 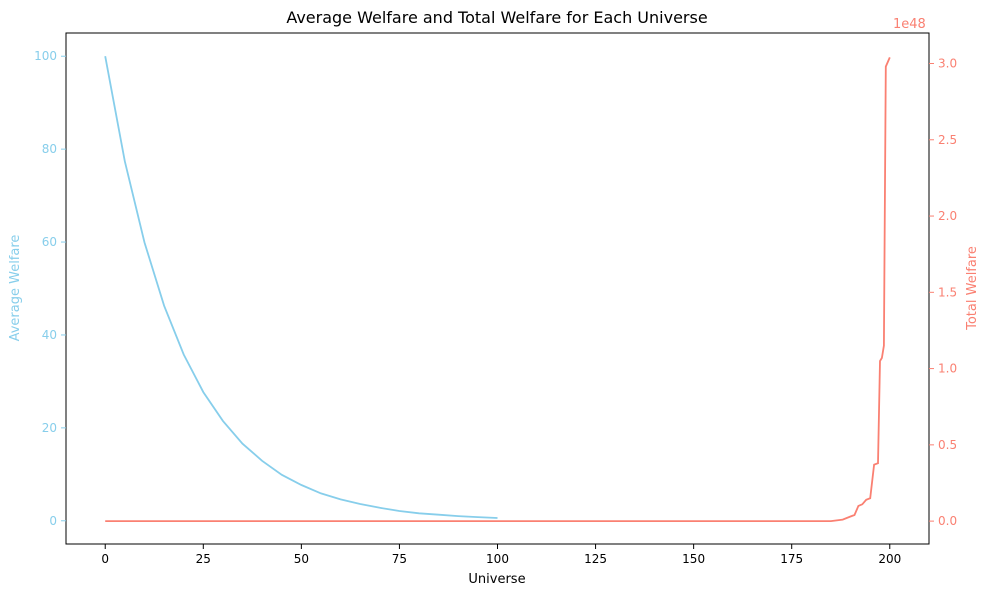 I want to click on x-tick-label: 75, so click(x=399, y=559).